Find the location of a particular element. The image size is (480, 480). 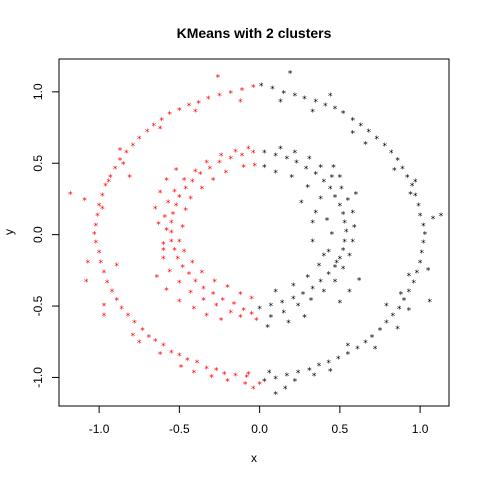

x-tick-label: 0.0 is located at coordinates (259, 429).